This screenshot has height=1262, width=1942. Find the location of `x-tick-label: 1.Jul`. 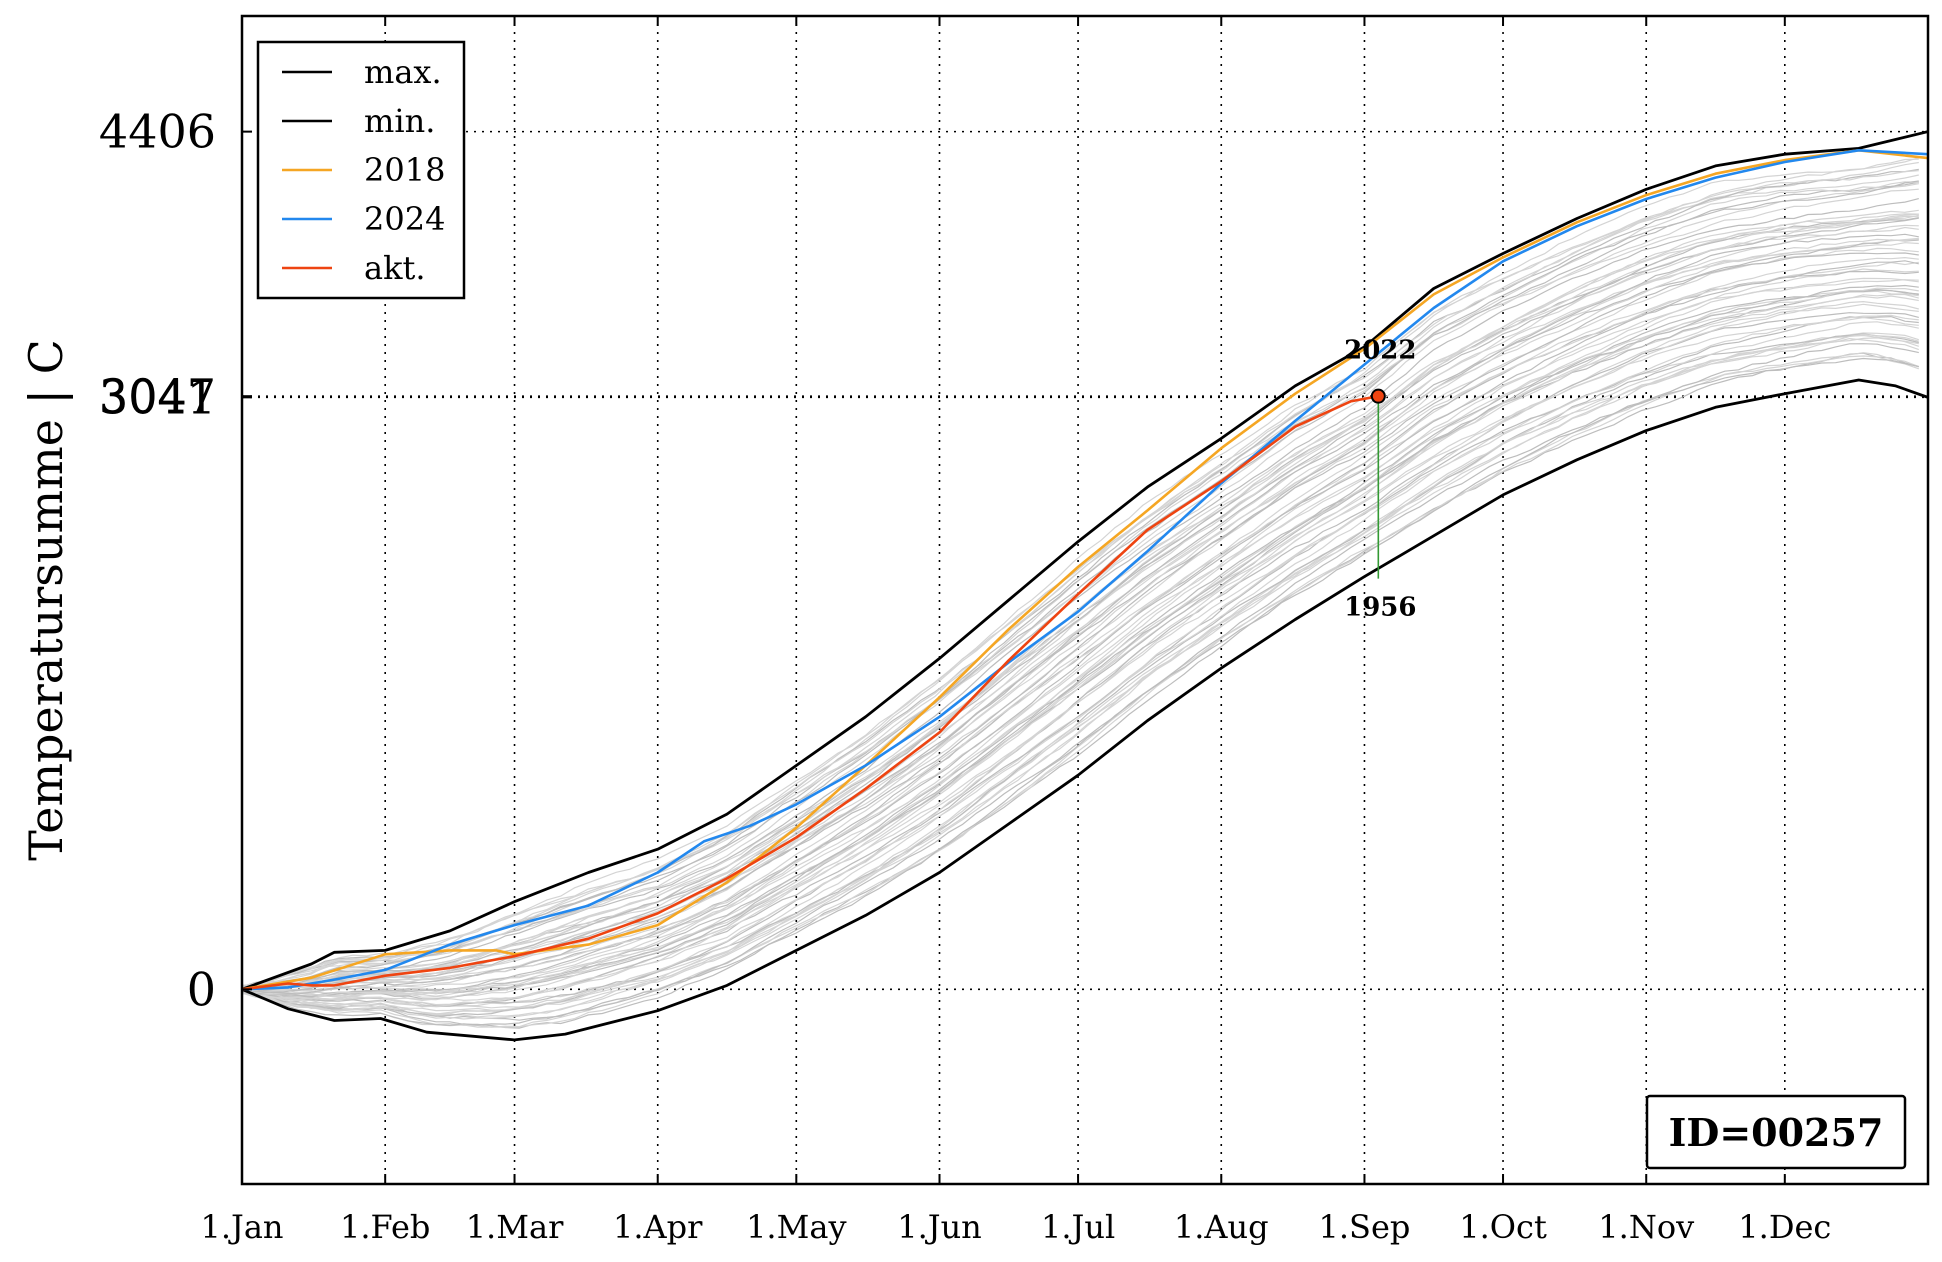

x-tick-label: 1.Jul is located at coordinates (1078, 1227).